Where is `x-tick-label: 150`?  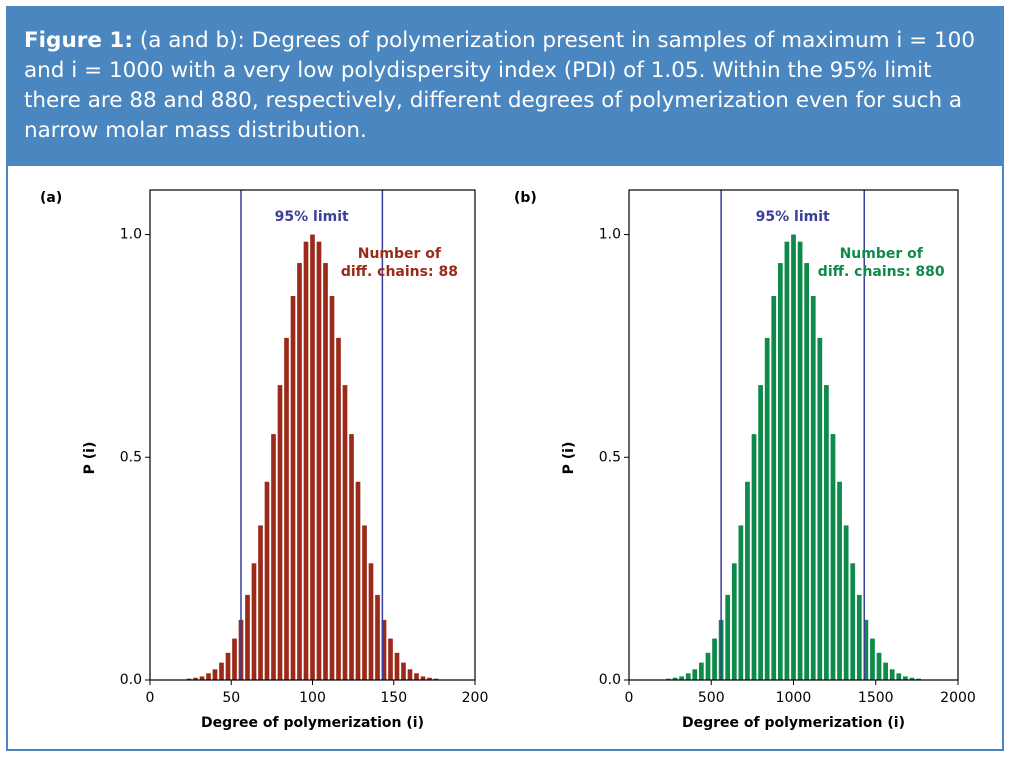 x-tick-label: 150 is located at coordinates (393, 698).